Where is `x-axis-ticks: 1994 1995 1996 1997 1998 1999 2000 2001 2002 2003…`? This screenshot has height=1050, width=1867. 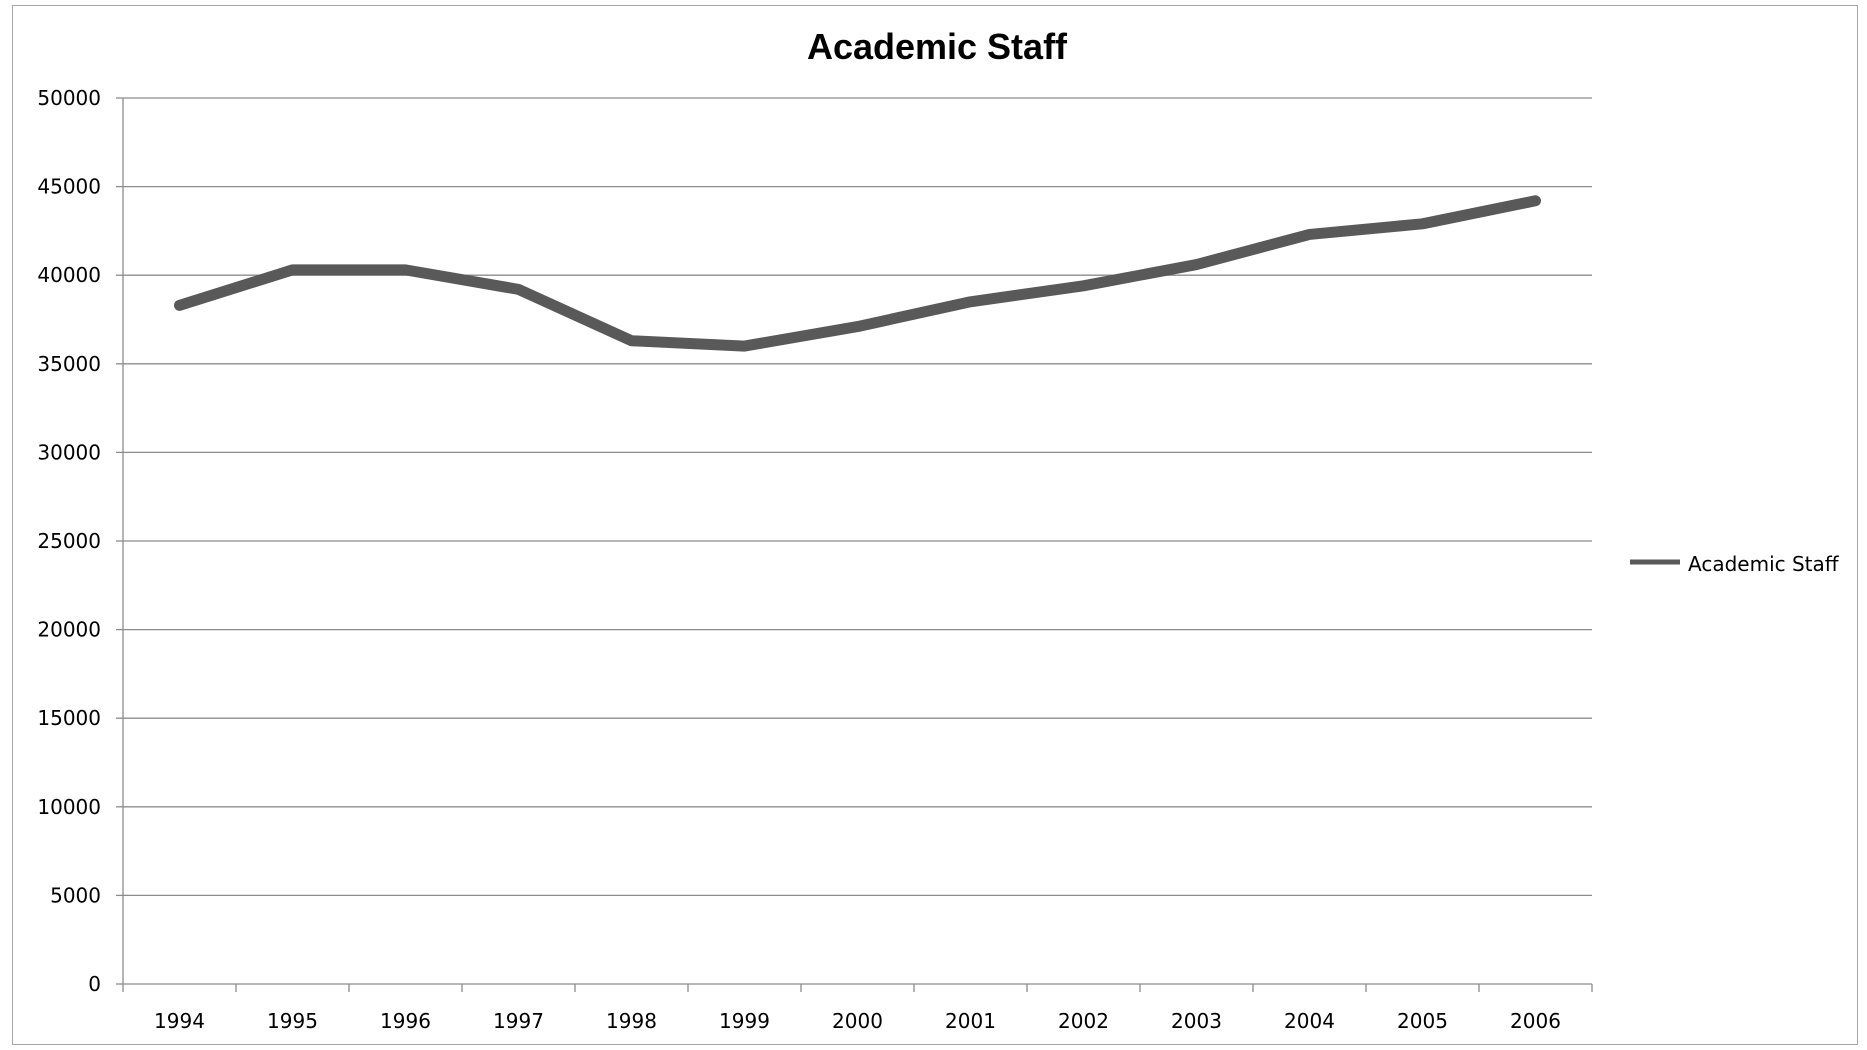 x-axis-ticks: 1994 1995 1996 1997 1998 1999 2000 2001 2002 2003… is located at coordinates (857, 1021).